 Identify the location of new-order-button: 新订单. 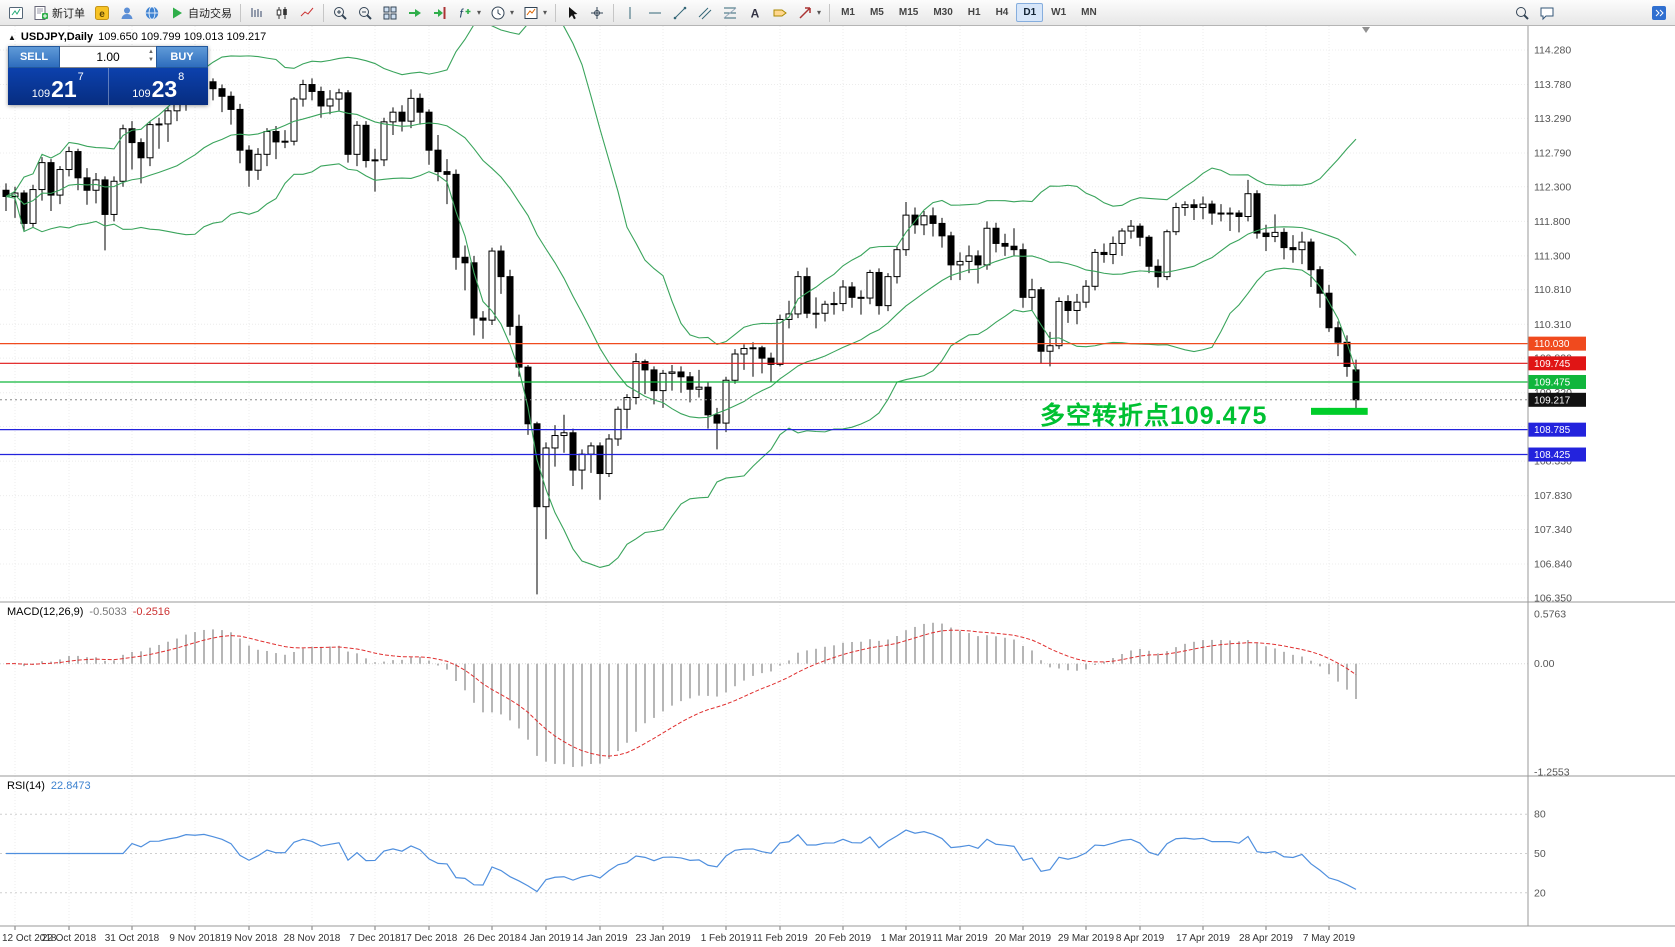
(59, 13).